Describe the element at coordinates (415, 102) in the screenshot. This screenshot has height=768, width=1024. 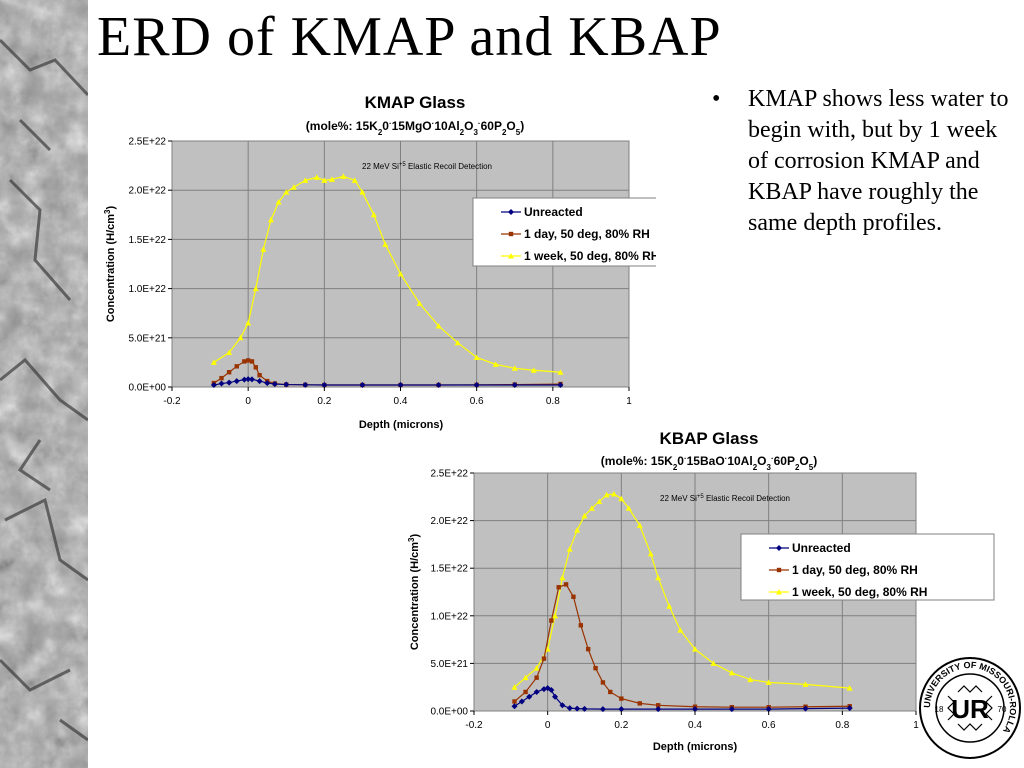
I see `chart-title: KMAP Glass` at that location.